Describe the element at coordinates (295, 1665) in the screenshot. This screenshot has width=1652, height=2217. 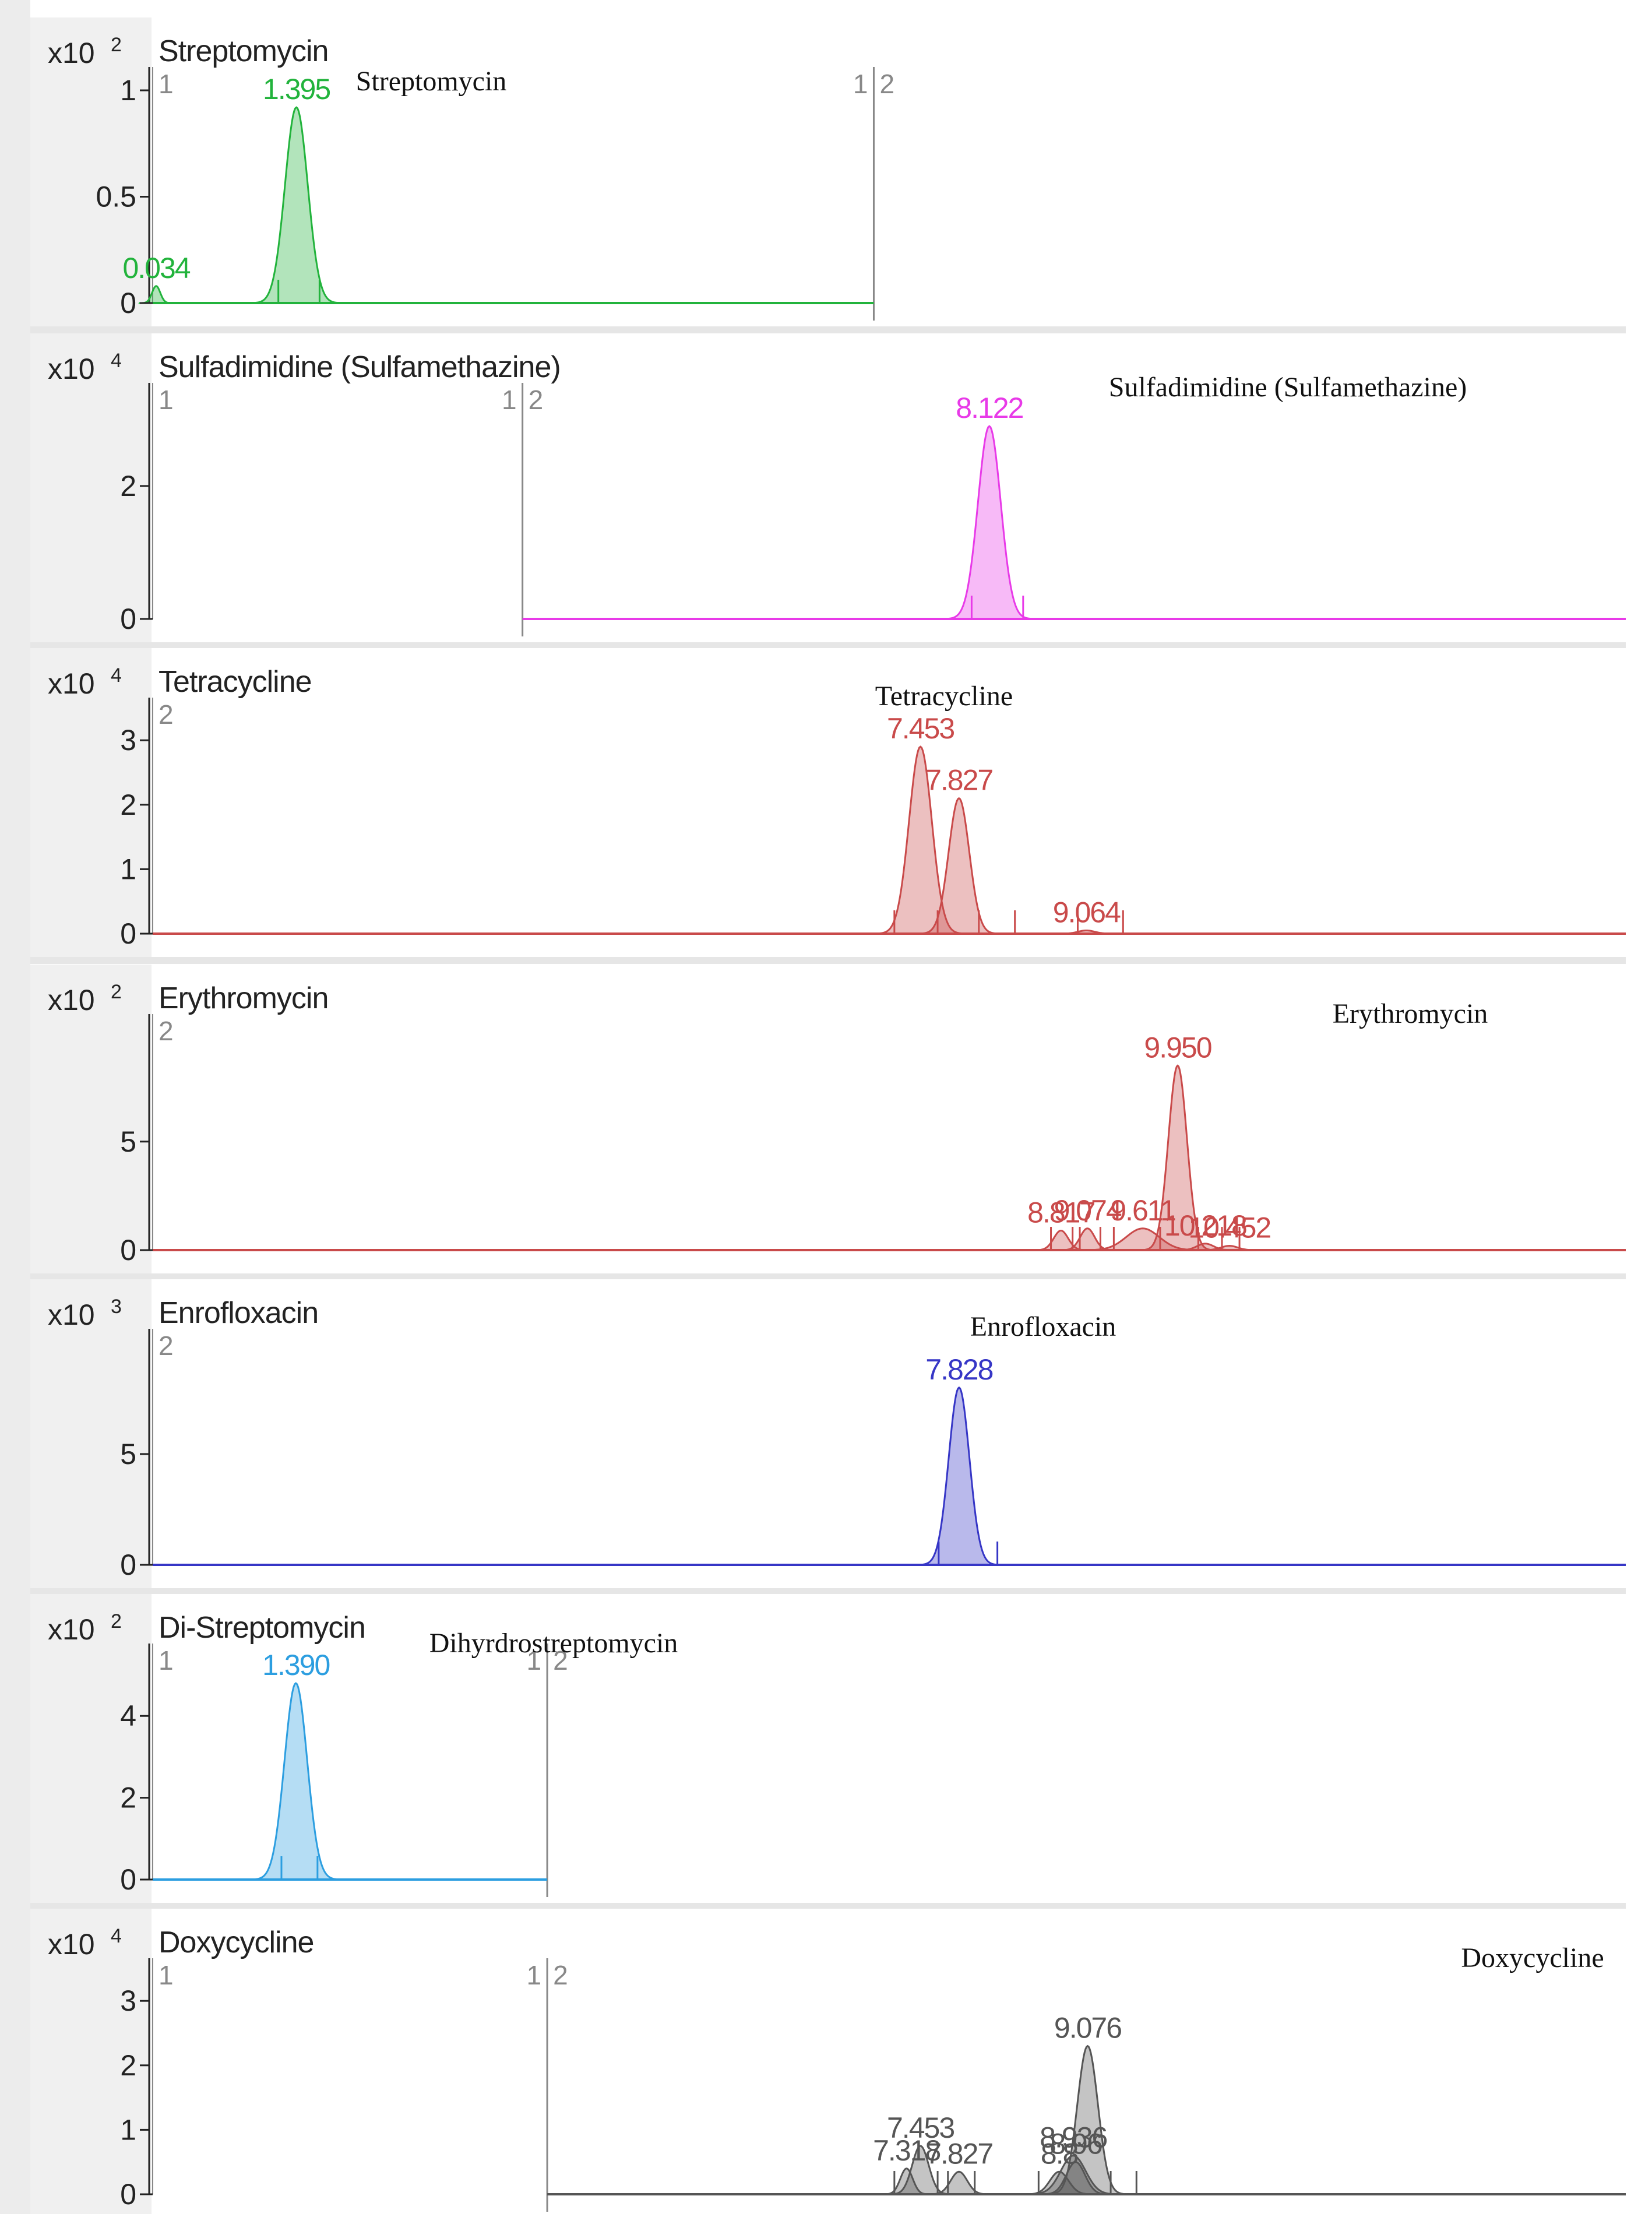
I see `peak-rt-label: 1.390` at that location.